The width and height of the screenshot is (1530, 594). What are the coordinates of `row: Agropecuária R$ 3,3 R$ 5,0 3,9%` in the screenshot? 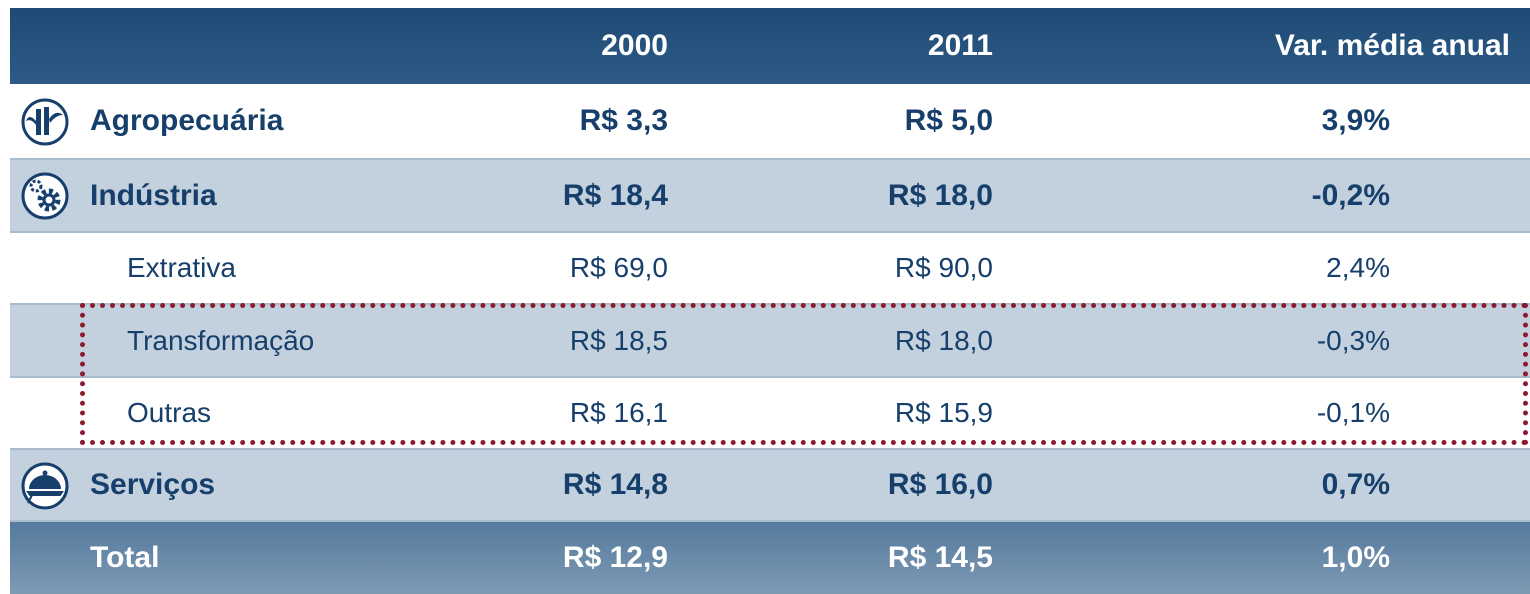 It's located at (770, 122).